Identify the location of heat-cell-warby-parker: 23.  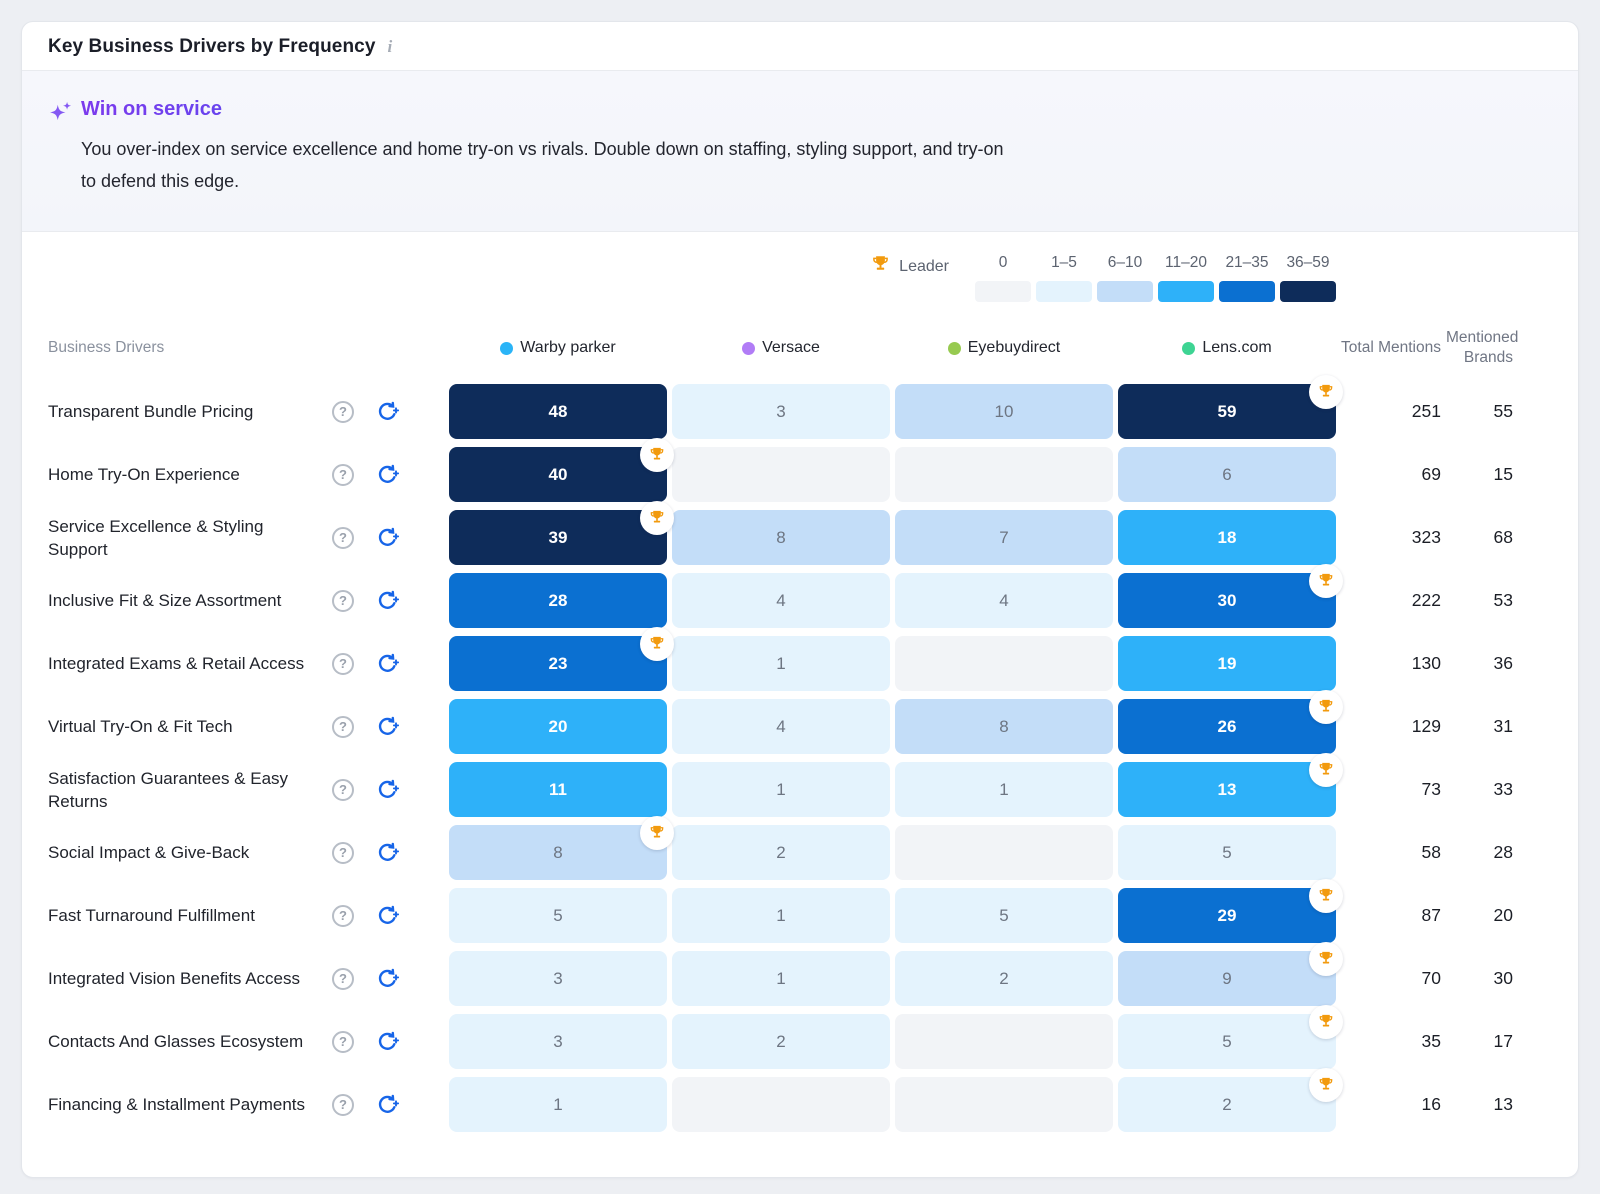
(561, 659).